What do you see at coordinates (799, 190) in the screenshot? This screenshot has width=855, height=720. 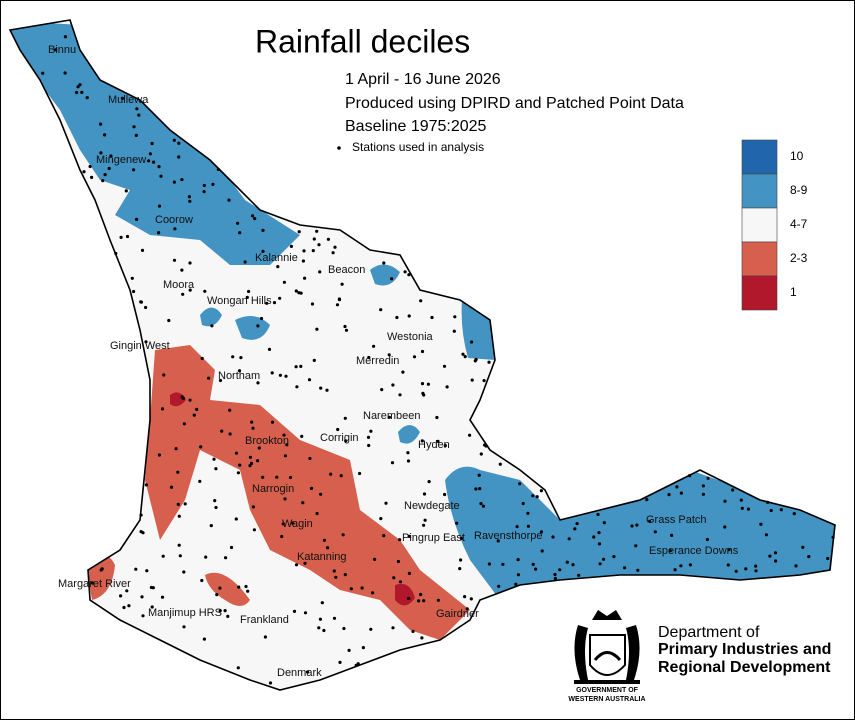 I see `legend-label: 8-9` at bounding box center [799, 190].